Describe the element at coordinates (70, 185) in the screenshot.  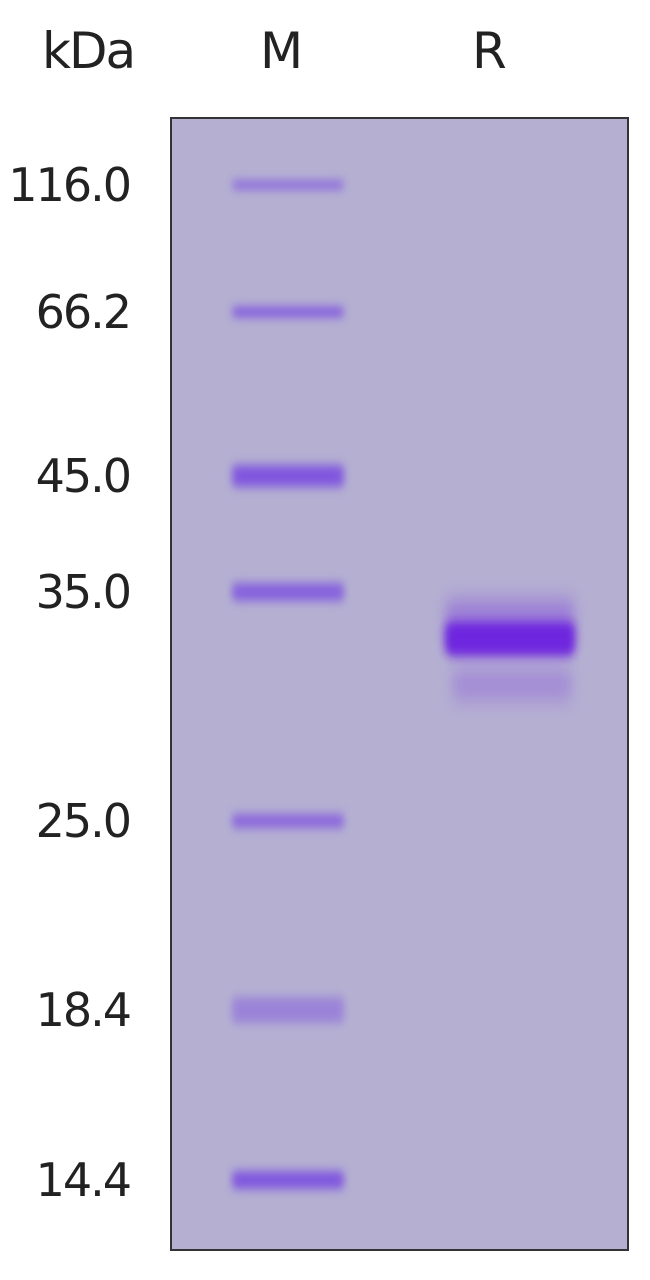
I see `marker-label: 116.0` at that location.